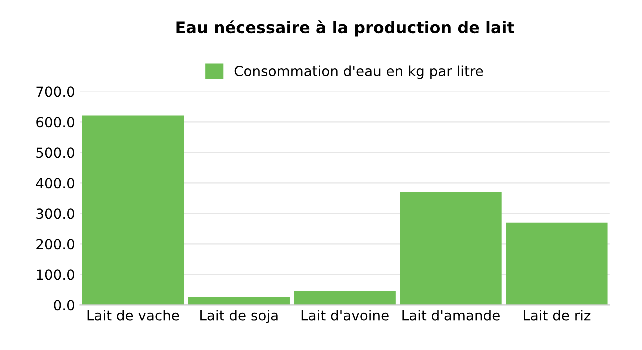 This screenshot has width=642, height=350. Describe the element at coordinates (64, 305) in the screenshot. I see `y-tick-label: 0.0` at that location.